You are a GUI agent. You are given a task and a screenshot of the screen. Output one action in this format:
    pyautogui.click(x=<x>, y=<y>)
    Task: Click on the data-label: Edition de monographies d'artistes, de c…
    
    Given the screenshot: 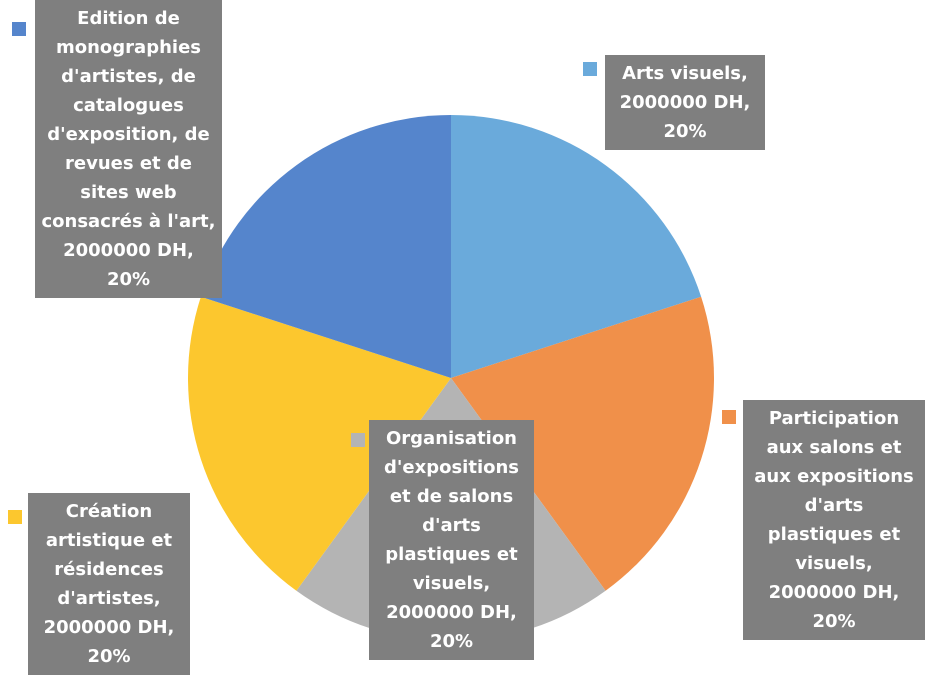 What is the action you would take?
    pyautogui.click(x=128, y=149)
    